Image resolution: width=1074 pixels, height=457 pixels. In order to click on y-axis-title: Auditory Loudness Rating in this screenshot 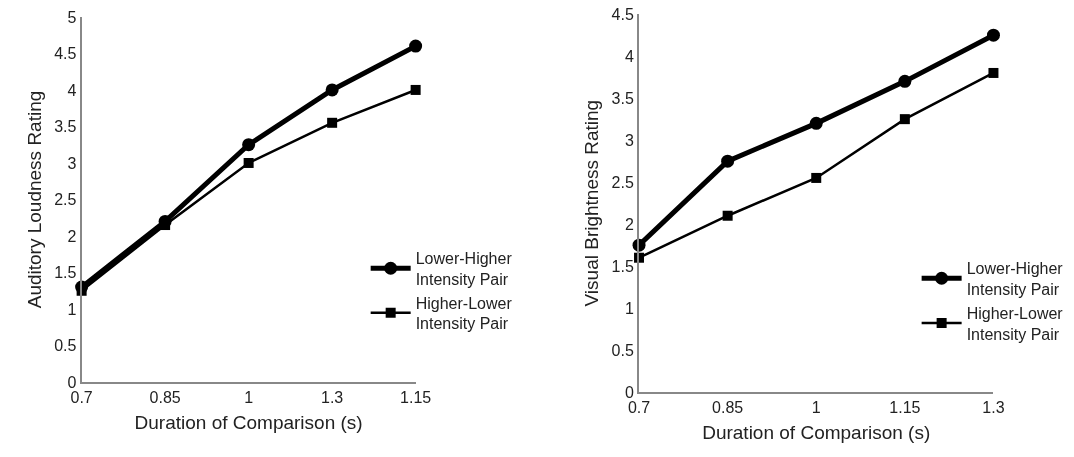, I will do `click(34, 199)`.